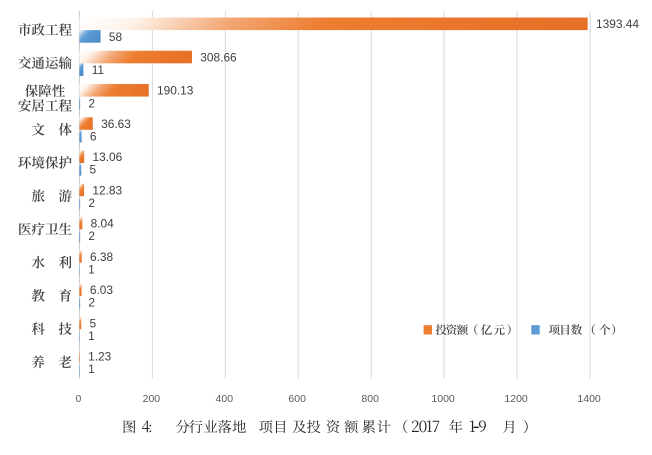 This screenshot has width=652, height=455. What do you see at coordinates (107, 190) in the screenshot?
I see `svg-text: 12.83` at bounding box center [107, 190].